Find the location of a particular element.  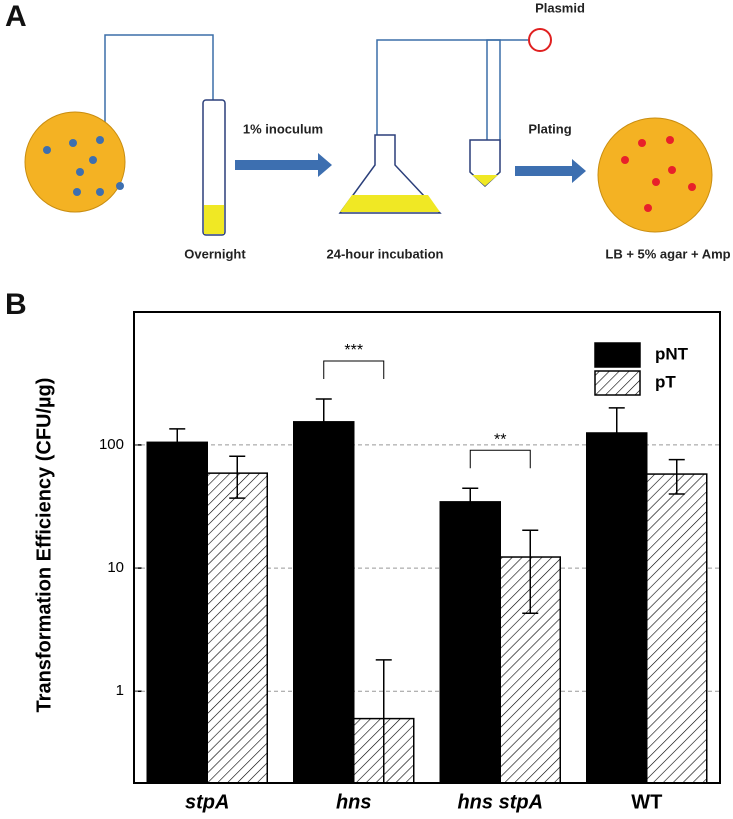

y-tick-label: 100 is located at coordinates (111, 444).